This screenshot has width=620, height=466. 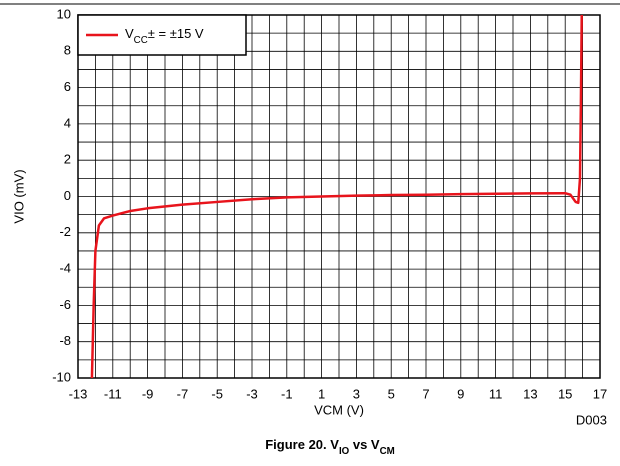 I want to click on x-tick-label: -9, so click(x=148, y=393).